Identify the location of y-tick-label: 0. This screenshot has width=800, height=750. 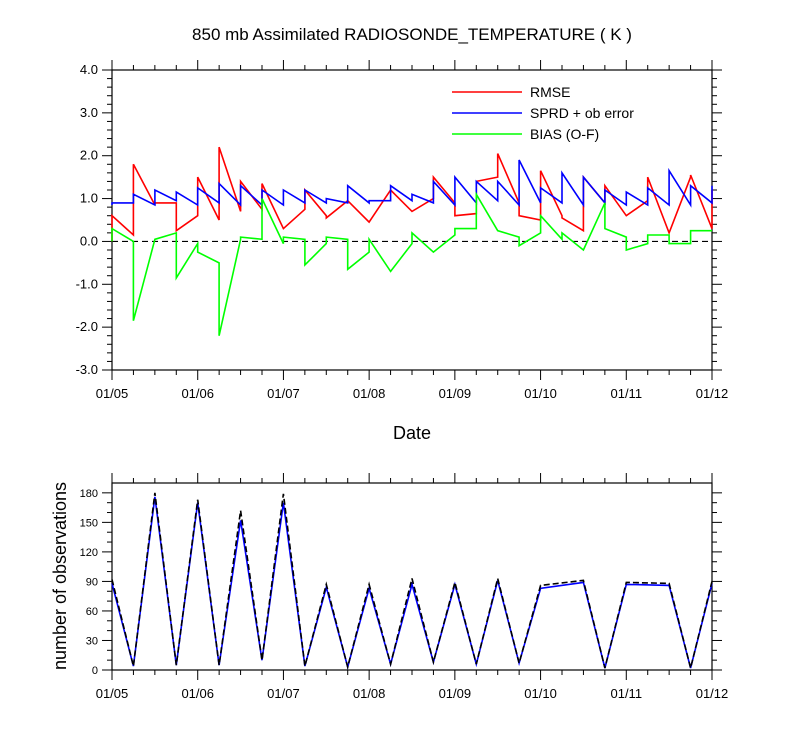
(95, 671).